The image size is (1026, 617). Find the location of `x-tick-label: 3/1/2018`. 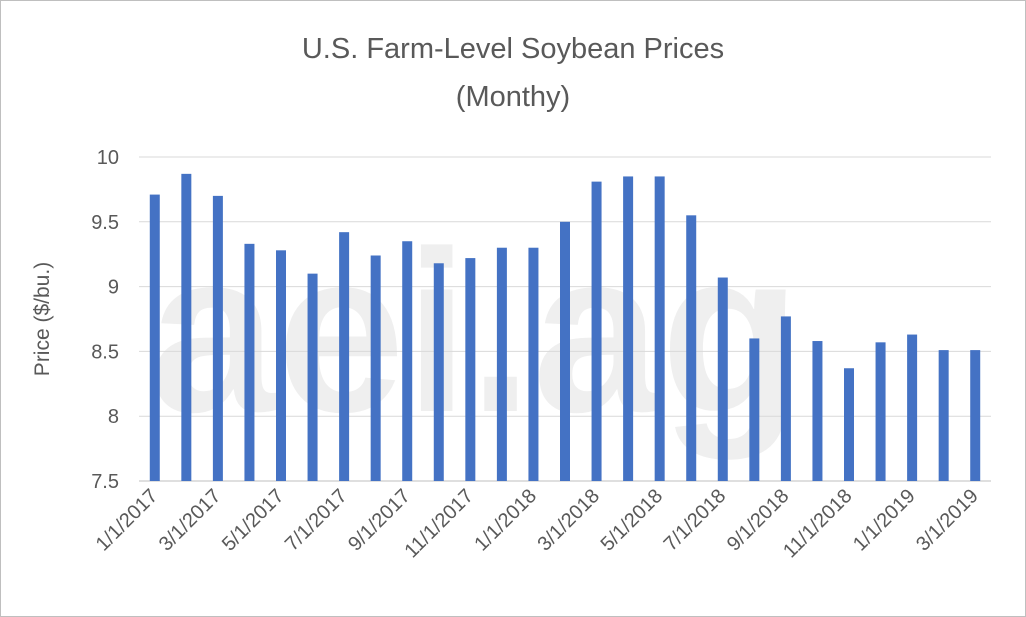

x-tick-label: 3/1/2018 is located at coordinates (568, 520).